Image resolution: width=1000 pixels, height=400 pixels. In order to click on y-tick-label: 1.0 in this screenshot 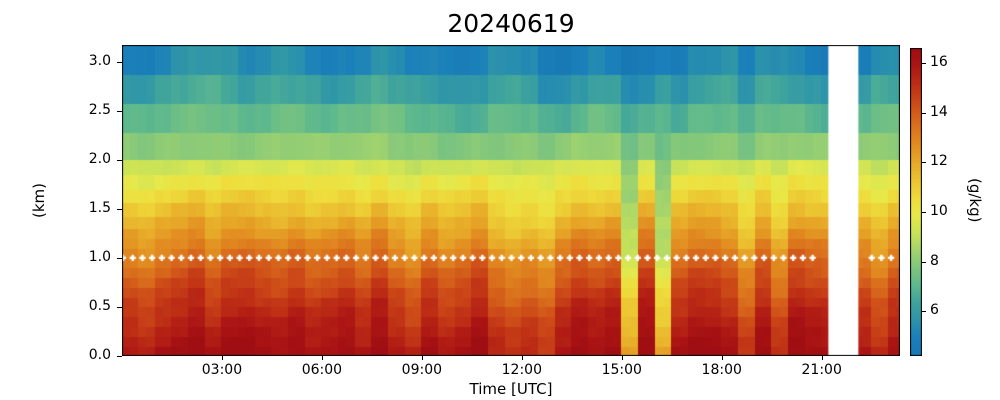, I will do `click(99, 256)`.